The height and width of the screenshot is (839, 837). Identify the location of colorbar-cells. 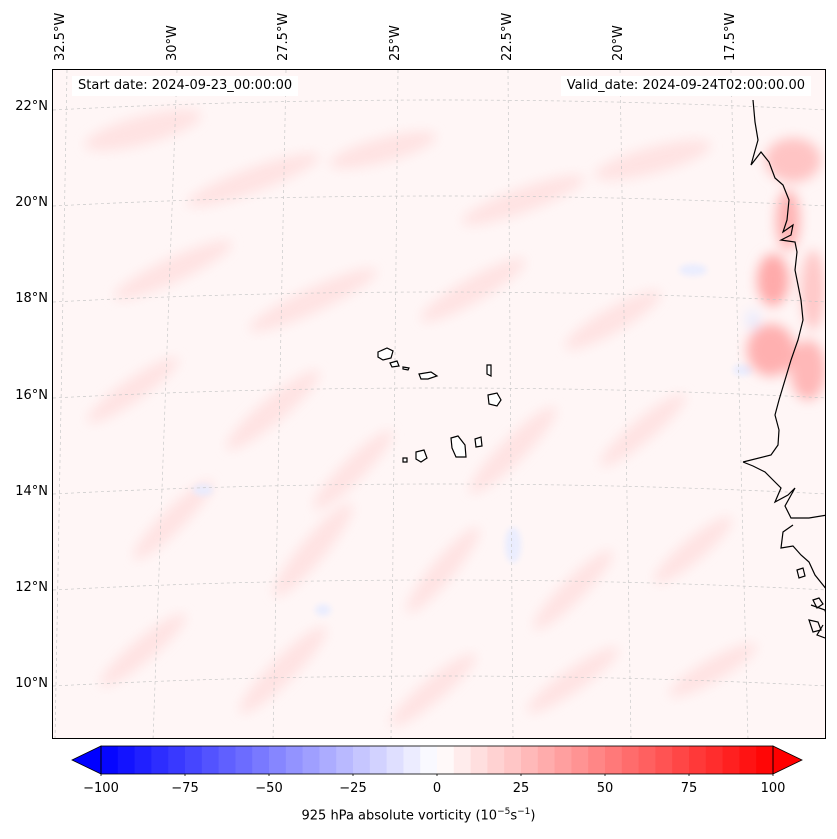
(437, 760).